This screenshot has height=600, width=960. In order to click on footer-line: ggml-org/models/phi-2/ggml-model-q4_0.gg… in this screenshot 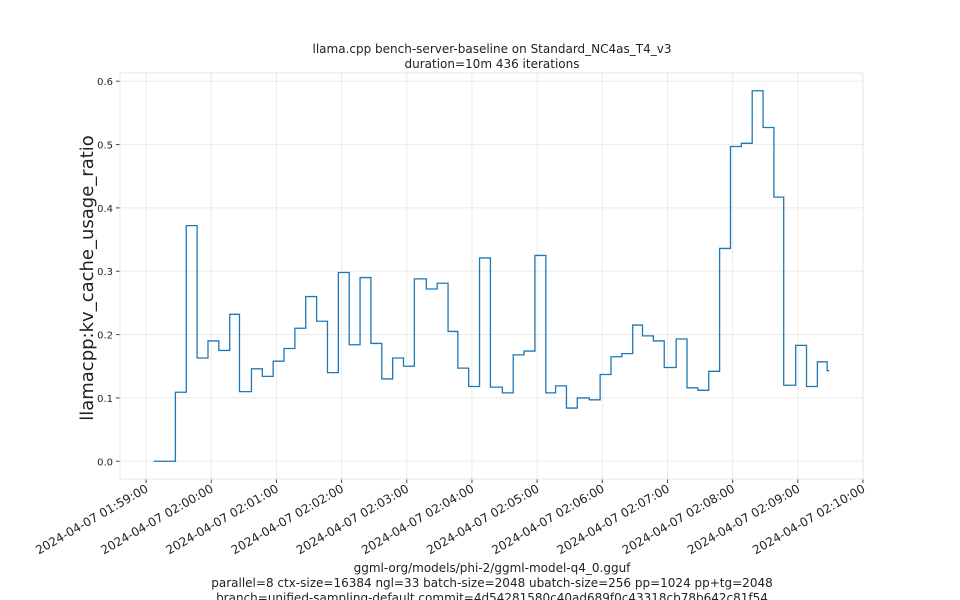, I will do `click(493, 568)`.